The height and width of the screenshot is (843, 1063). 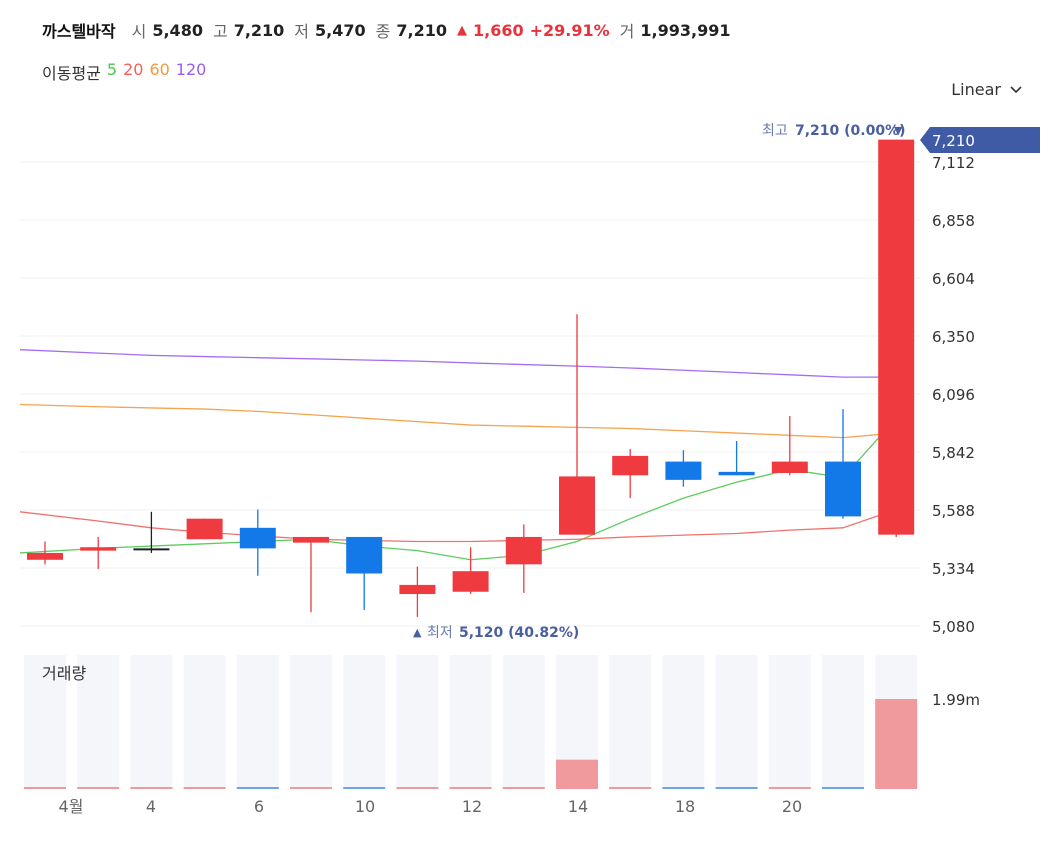 I want to click on x-tick-label: 6, so click(x=259, y=806).